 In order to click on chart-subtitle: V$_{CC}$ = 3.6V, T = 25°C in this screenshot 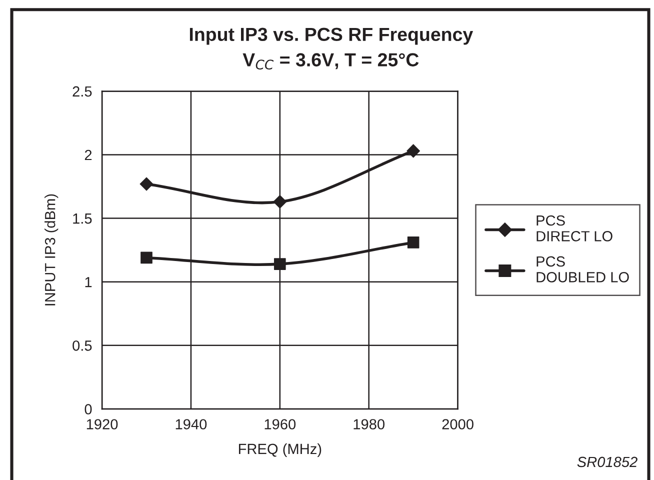, I will do `click(330, 61)`.